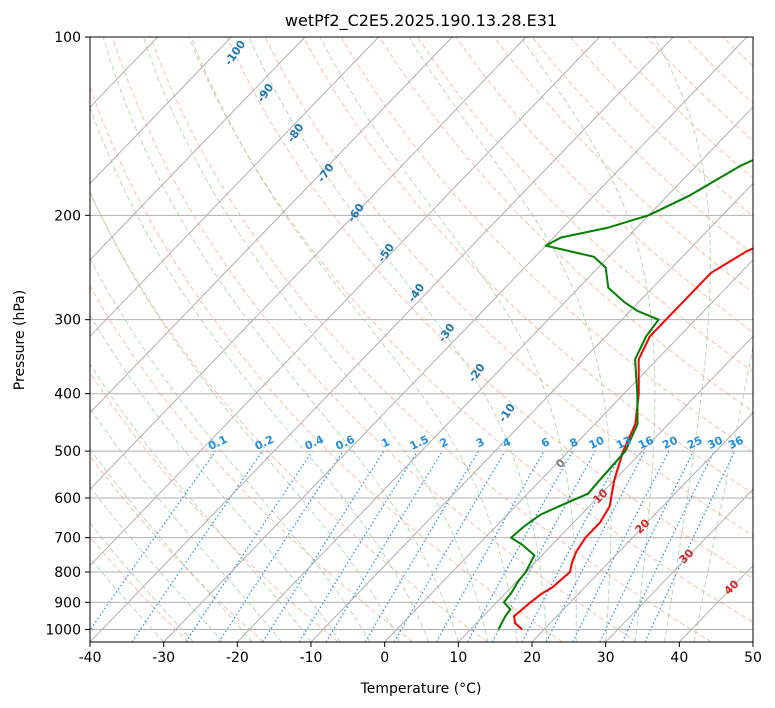 The width and height of the screenshot is (775, 708). I want to click on x-axis-ticks: -40 -30 -20 -10 0 10 20 30 40 50, so click(420, 654).